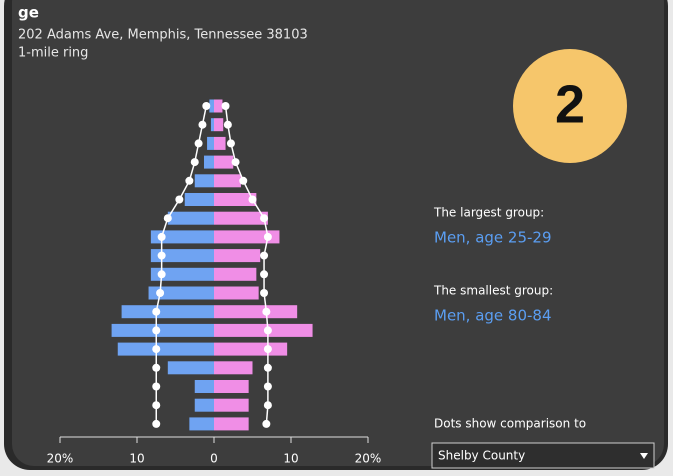 Image resolution: width=673 pixels, height=476 pixels. What do you see at coordinates (28, 13) in the screenshot?
I see `chart-title: ge` at bounding box center [28, 13].